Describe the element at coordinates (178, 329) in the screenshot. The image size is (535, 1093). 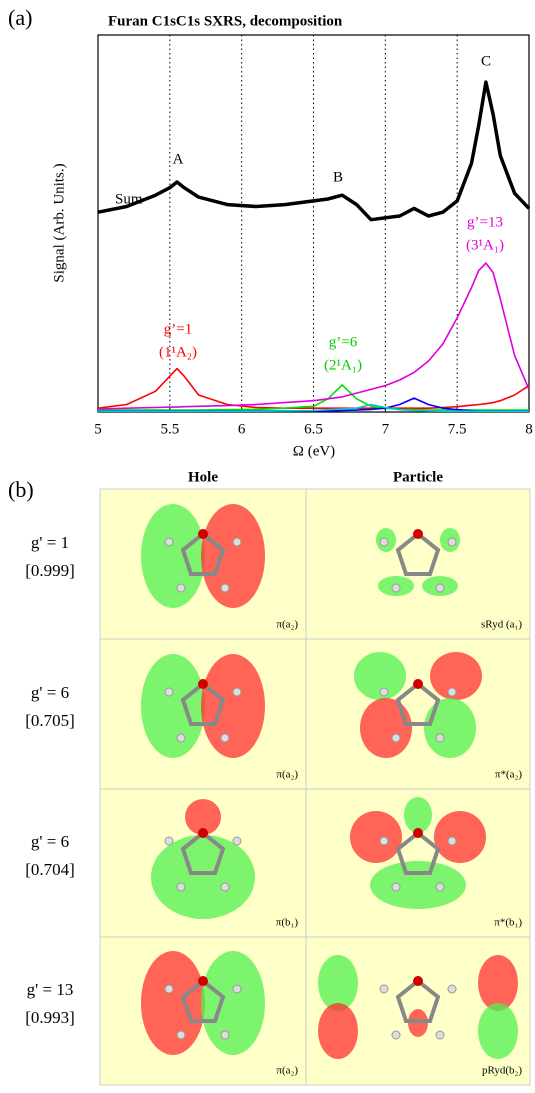
I see `annotation: g’=1` at that location.